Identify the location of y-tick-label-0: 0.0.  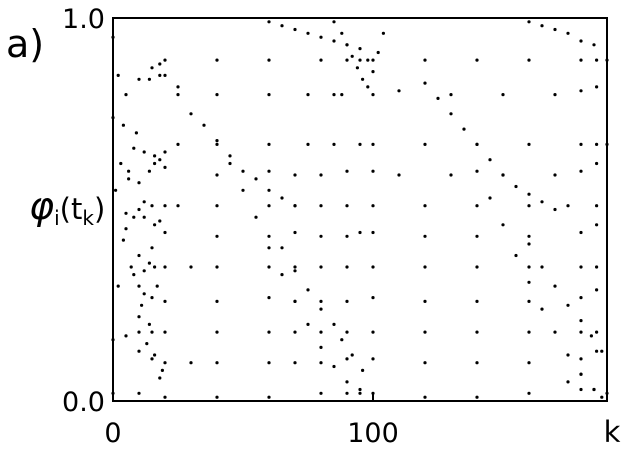
(83, 402).